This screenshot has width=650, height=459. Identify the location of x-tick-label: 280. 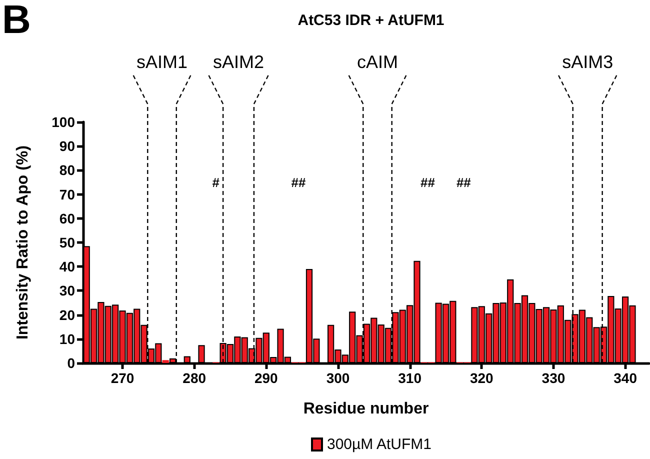
(194, 378).